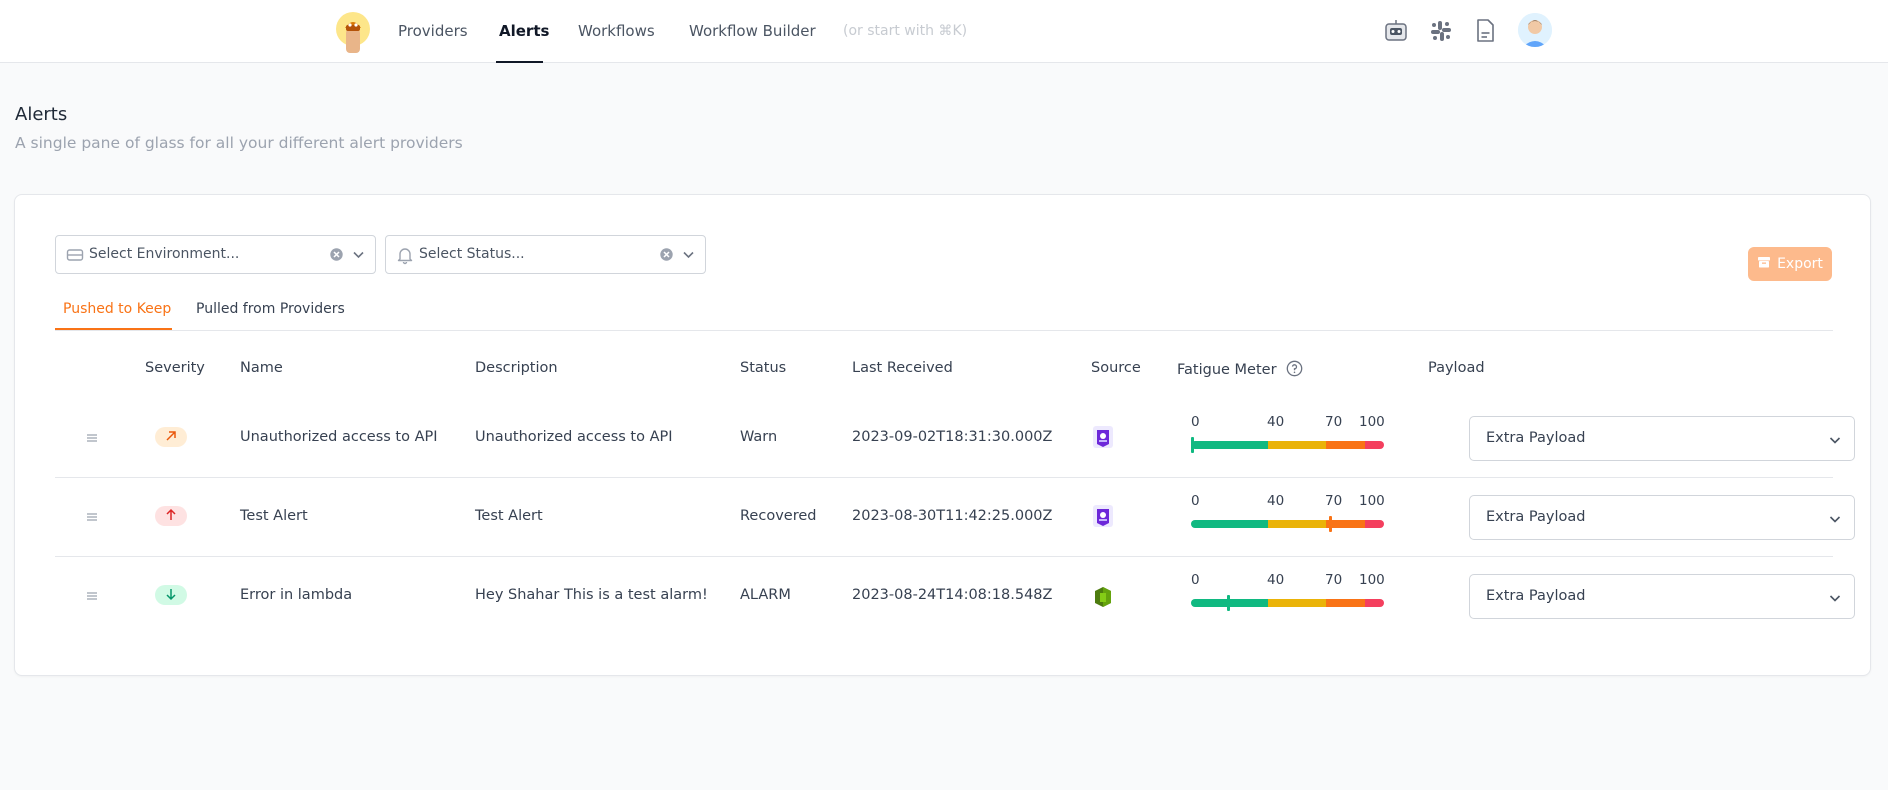 The image size is (1888, 790). What do you see at coordinates (516, 368) in the screenshot?
I see `column-header-description: Description` at bounding box center [516, 368].